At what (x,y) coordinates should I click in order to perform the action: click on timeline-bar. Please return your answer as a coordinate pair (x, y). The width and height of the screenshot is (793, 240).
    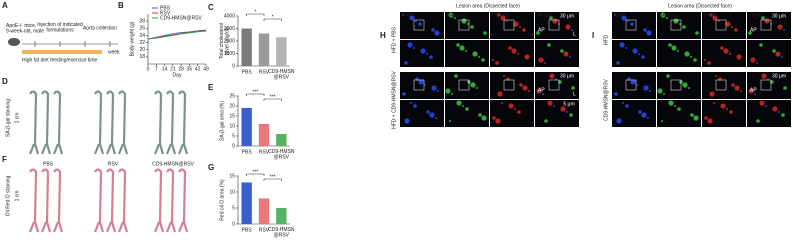
    Looking at the image, I should click on (62, 52).